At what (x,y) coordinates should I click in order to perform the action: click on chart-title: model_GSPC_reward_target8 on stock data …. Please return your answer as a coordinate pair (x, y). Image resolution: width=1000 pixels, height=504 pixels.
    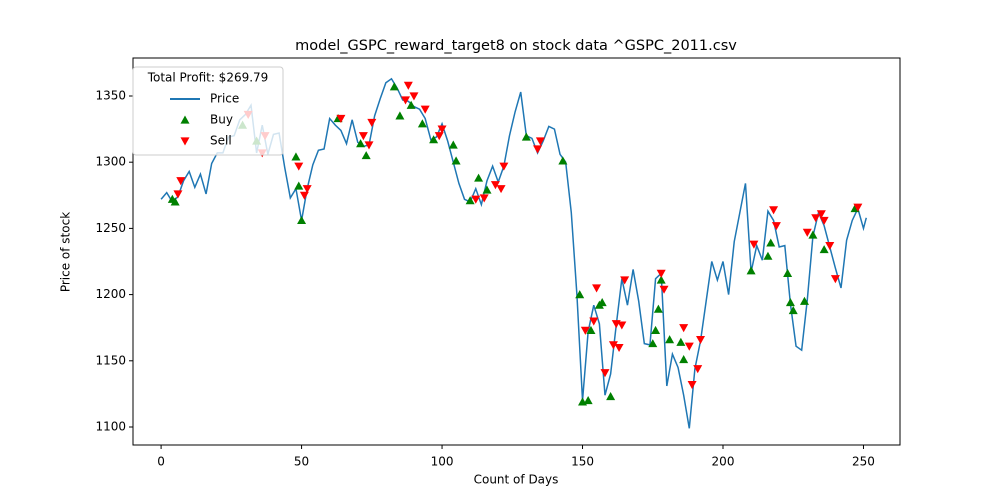
    Looking at the image, I should click on (516, 46).